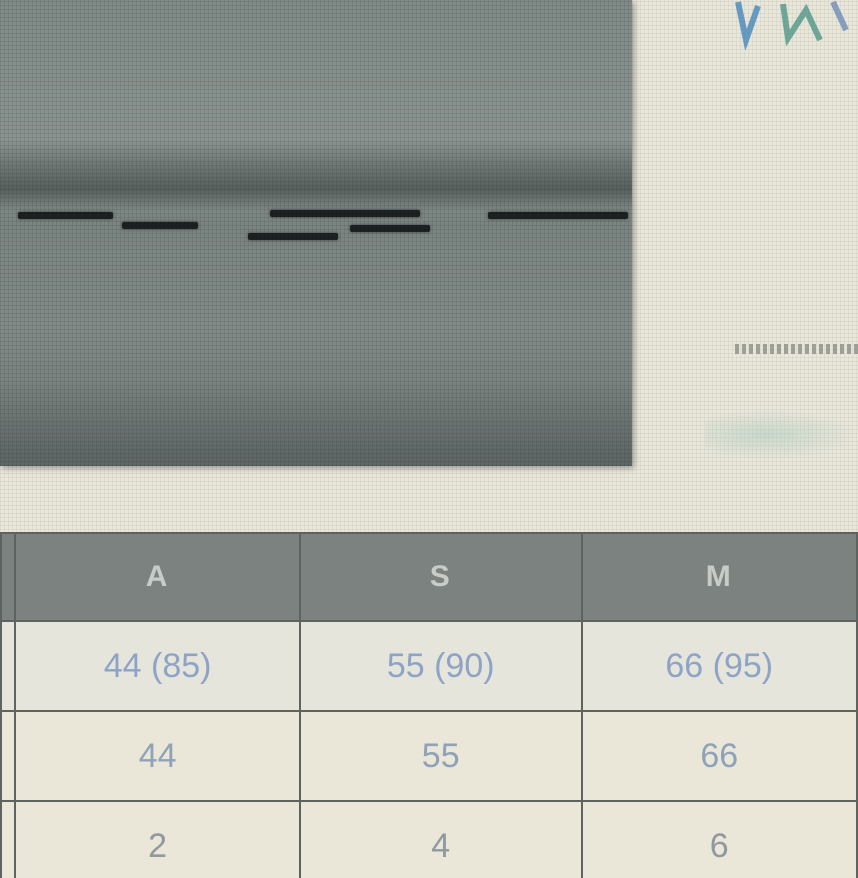  What do you see at coordinates (157, 666) in the screenshot?
I see `table-cell: 44 (85)` at bounding box center [157, 666].